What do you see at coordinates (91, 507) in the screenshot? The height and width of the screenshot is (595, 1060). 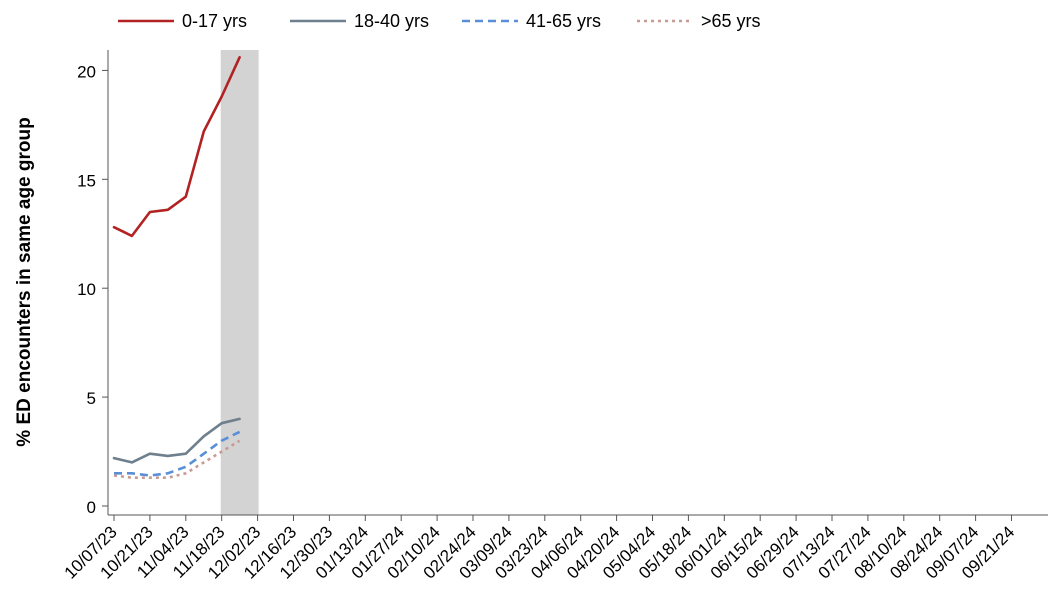 I see `y-tick-label: 0` at bounding box center [91, 507].